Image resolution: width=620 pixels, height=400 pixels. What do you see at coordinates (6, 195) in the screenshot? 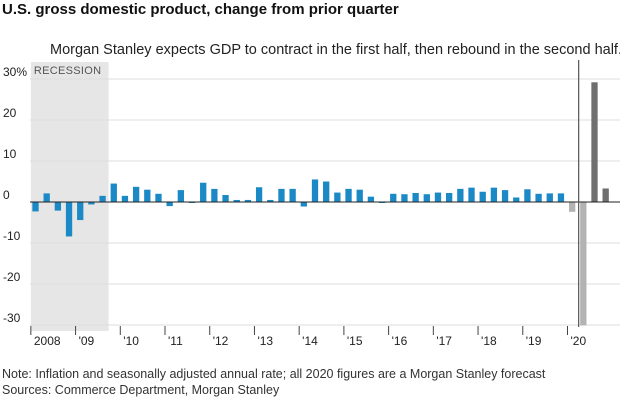
I see `y-tick-label: 0` at bounding box center [6, 195].